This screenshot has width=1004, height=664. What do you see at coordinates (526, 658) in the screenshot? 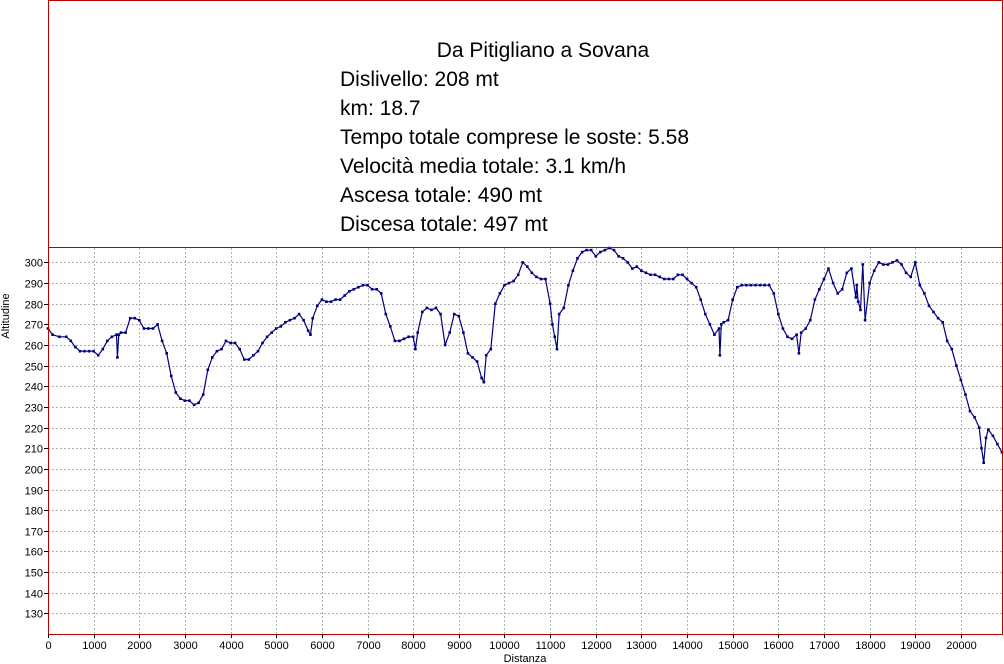
I see `x-axis-label: Distanza` at bounding box center [526, 658].